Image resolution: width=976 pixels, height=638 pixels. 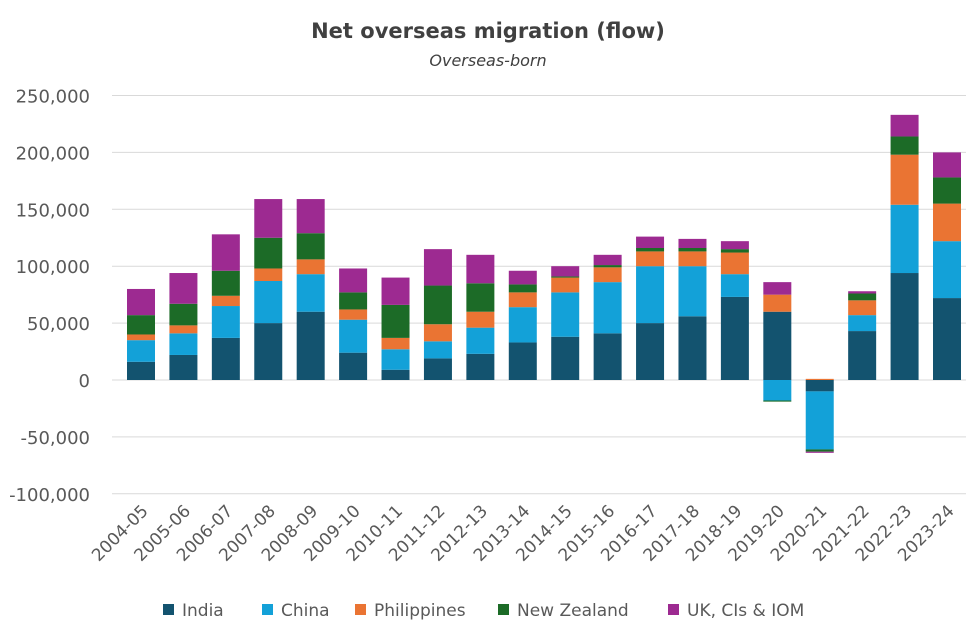 I want to click on legend-label: Philippines, so click(x=420, y=611).